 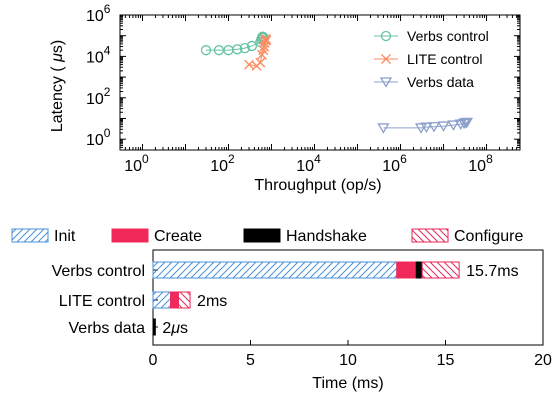 What do you see at coordinates (348, 360) in the screenshot?
I see `bar-x-tick-label: 10` at bounding box center [348, 360].